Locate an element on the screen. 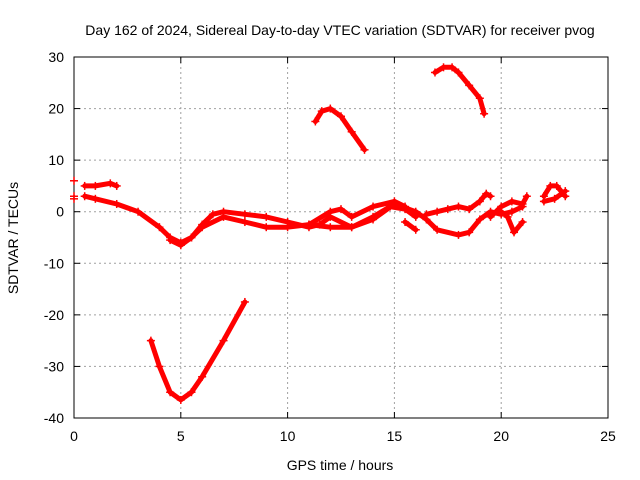 The height and width of the screenshot is (480, 640). y-tick-label: -30 is located at coordinates (54, 366).